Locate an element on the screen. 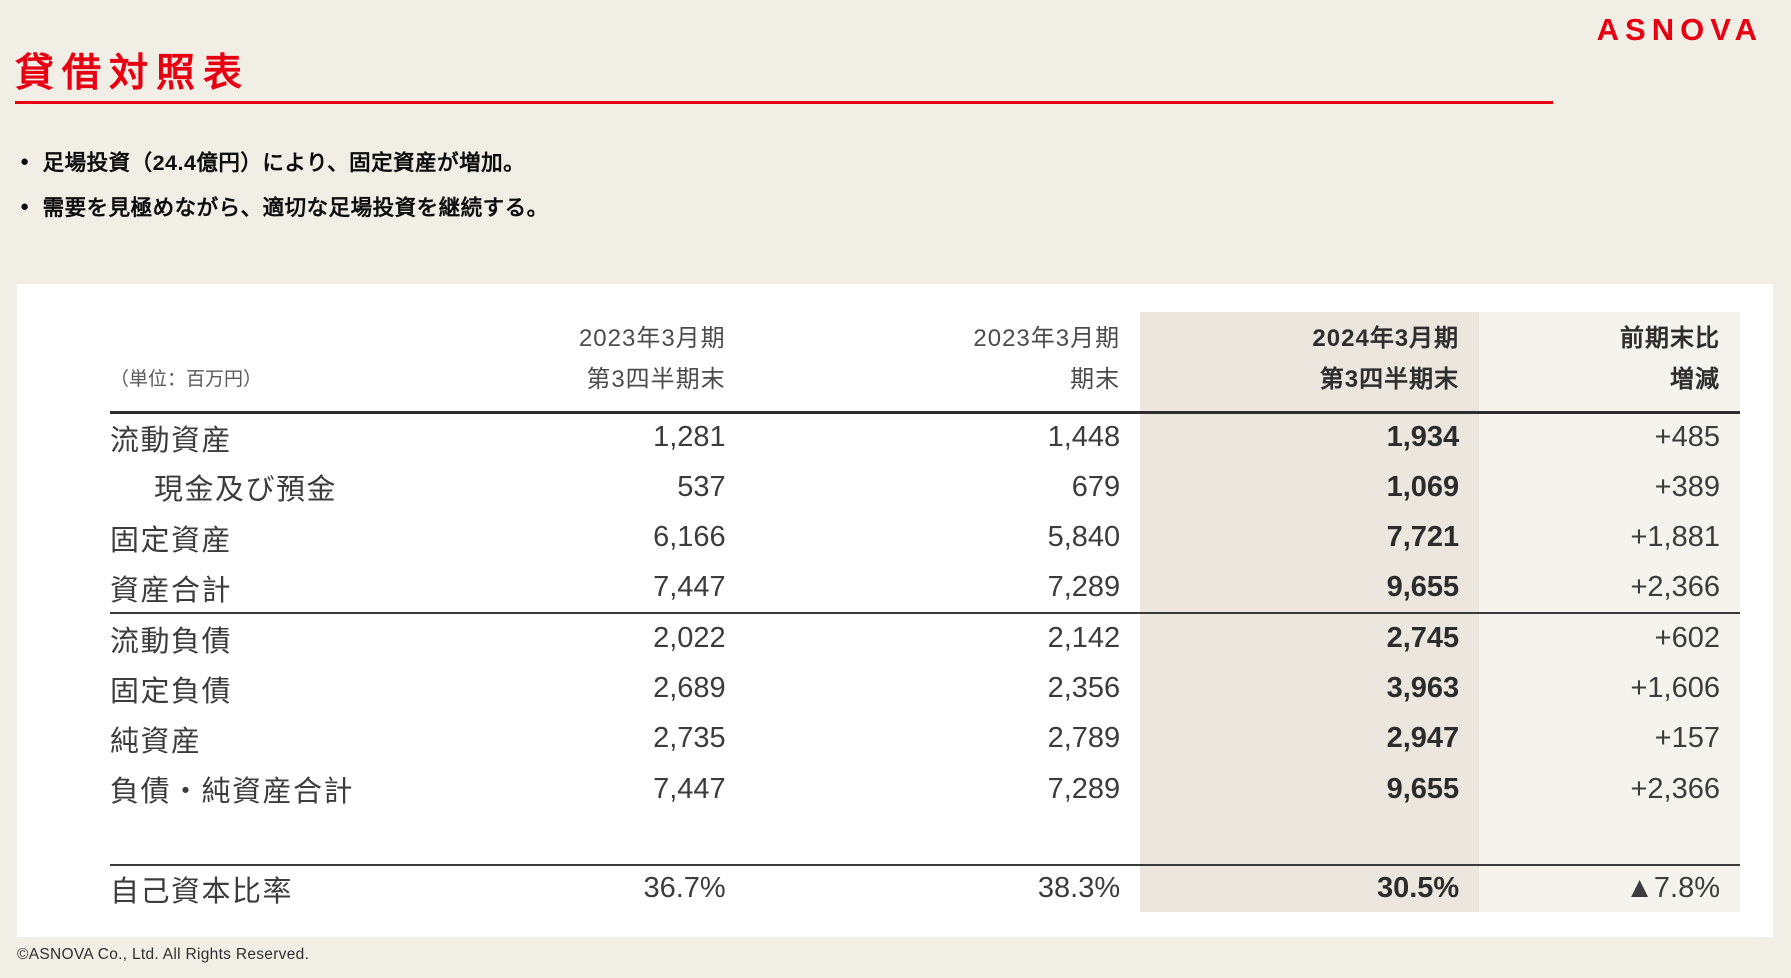 Image resolution: width=1791 pixels, height=978 pixels. cell-2023fy: 2,789 is located at coordinates (1084, 738).